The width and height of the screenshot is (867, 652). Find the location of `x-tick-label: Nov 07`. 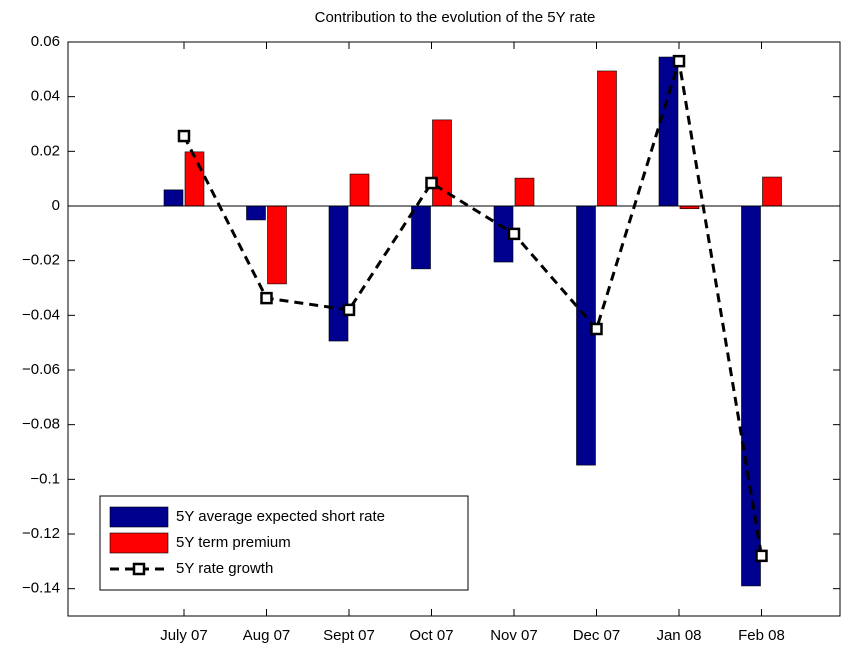

x-tick-label: Nov 07 is located at coordinates (514, 635).